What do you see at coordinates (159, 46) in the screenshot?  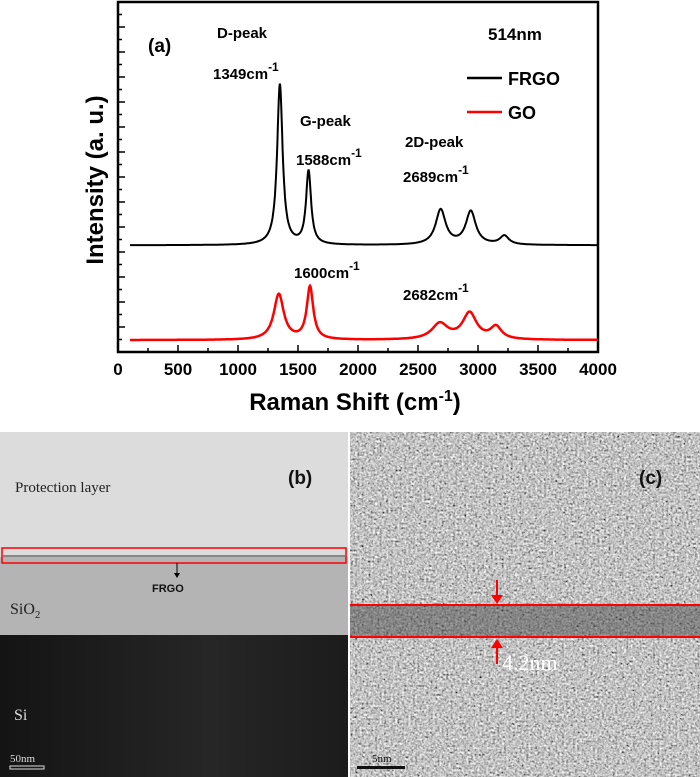 I see `panel-label-a: (a)` at bounding box center [159, 46].